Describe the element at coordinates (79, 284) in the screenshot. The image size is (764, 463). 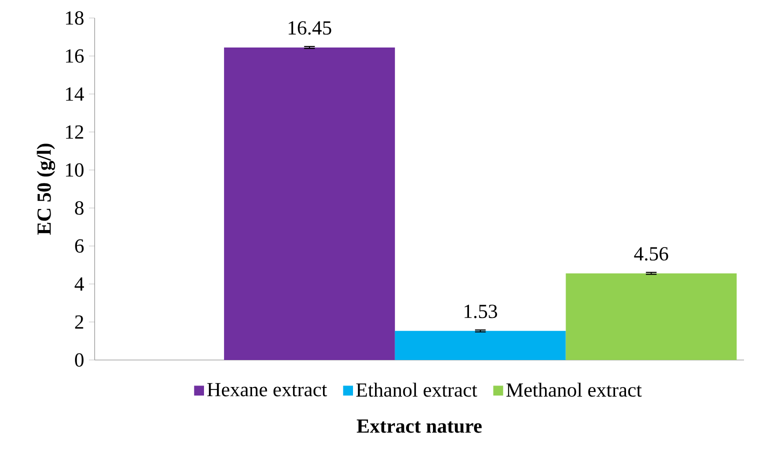
I see `y-tick-label: 4` at that location.